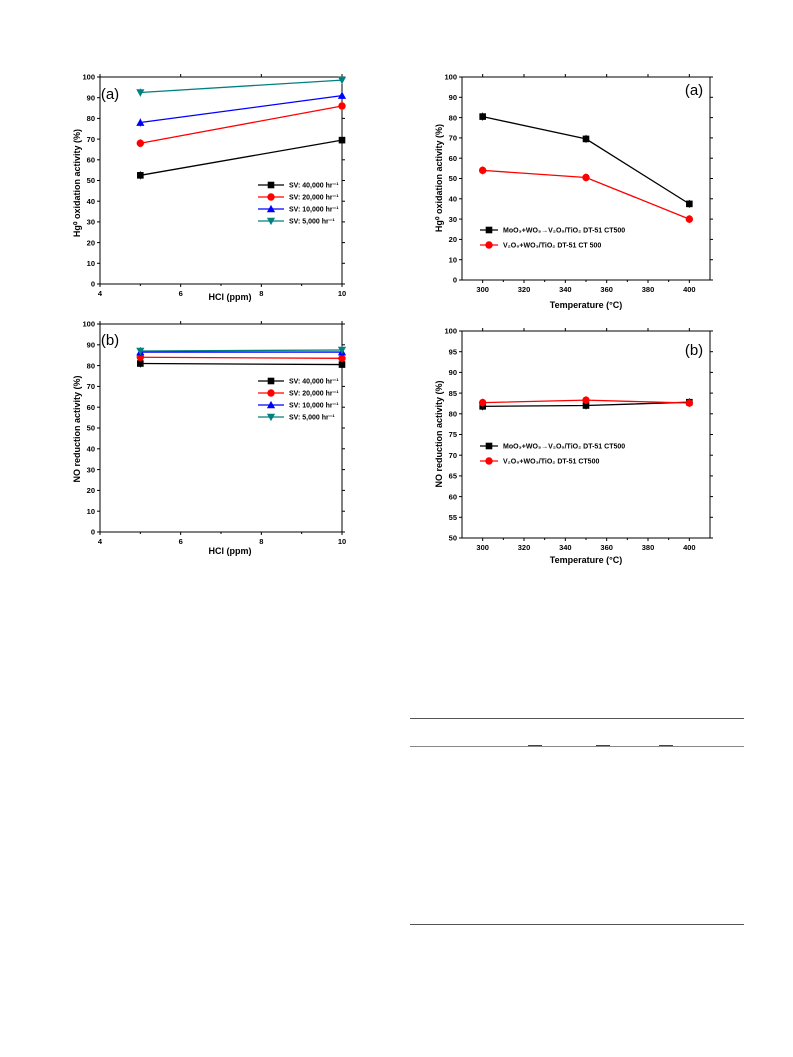  Describe the element at coordinates (577, 924) in the screenshot. I see `table-bottom-rule` at that location.